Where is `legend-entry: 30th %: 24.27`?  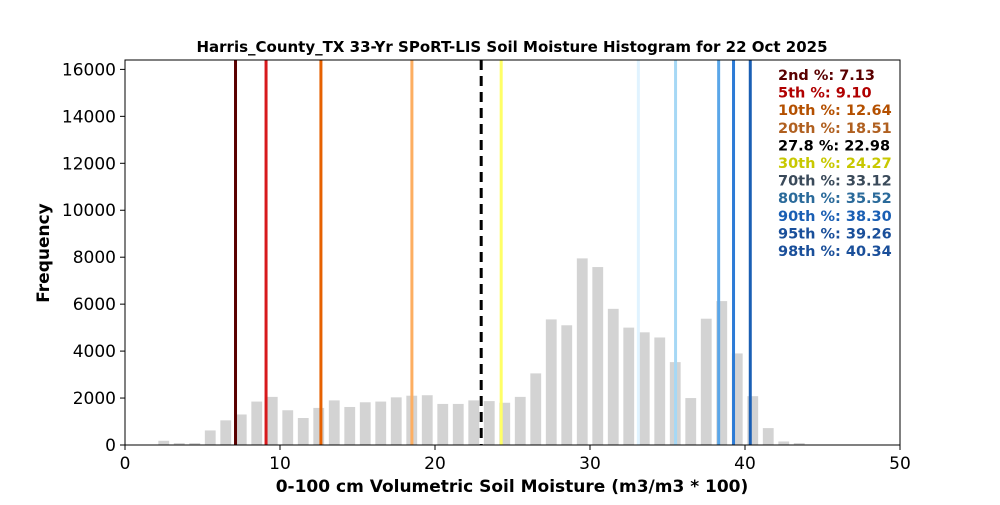 legend-entry: 30th %: 24.27 is located at coordinates (835, 164).